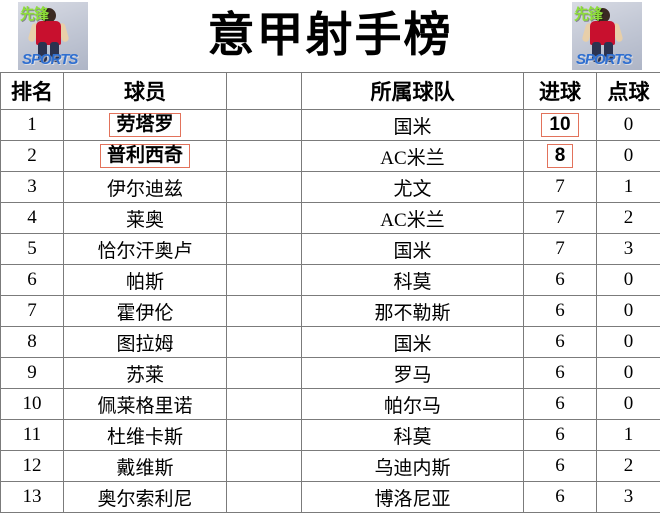  I want to click on cell-rank: 8, so click(32, 342).